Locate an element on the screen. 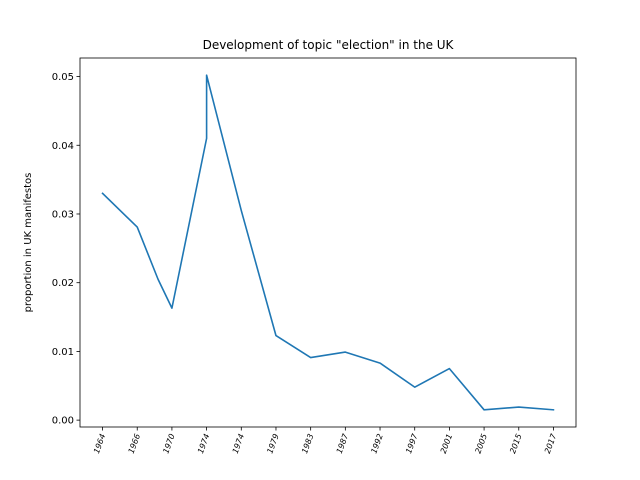 This screenshot has width=640, height=480. x-tick-label: 1987 is located at coordinates (343, 443).